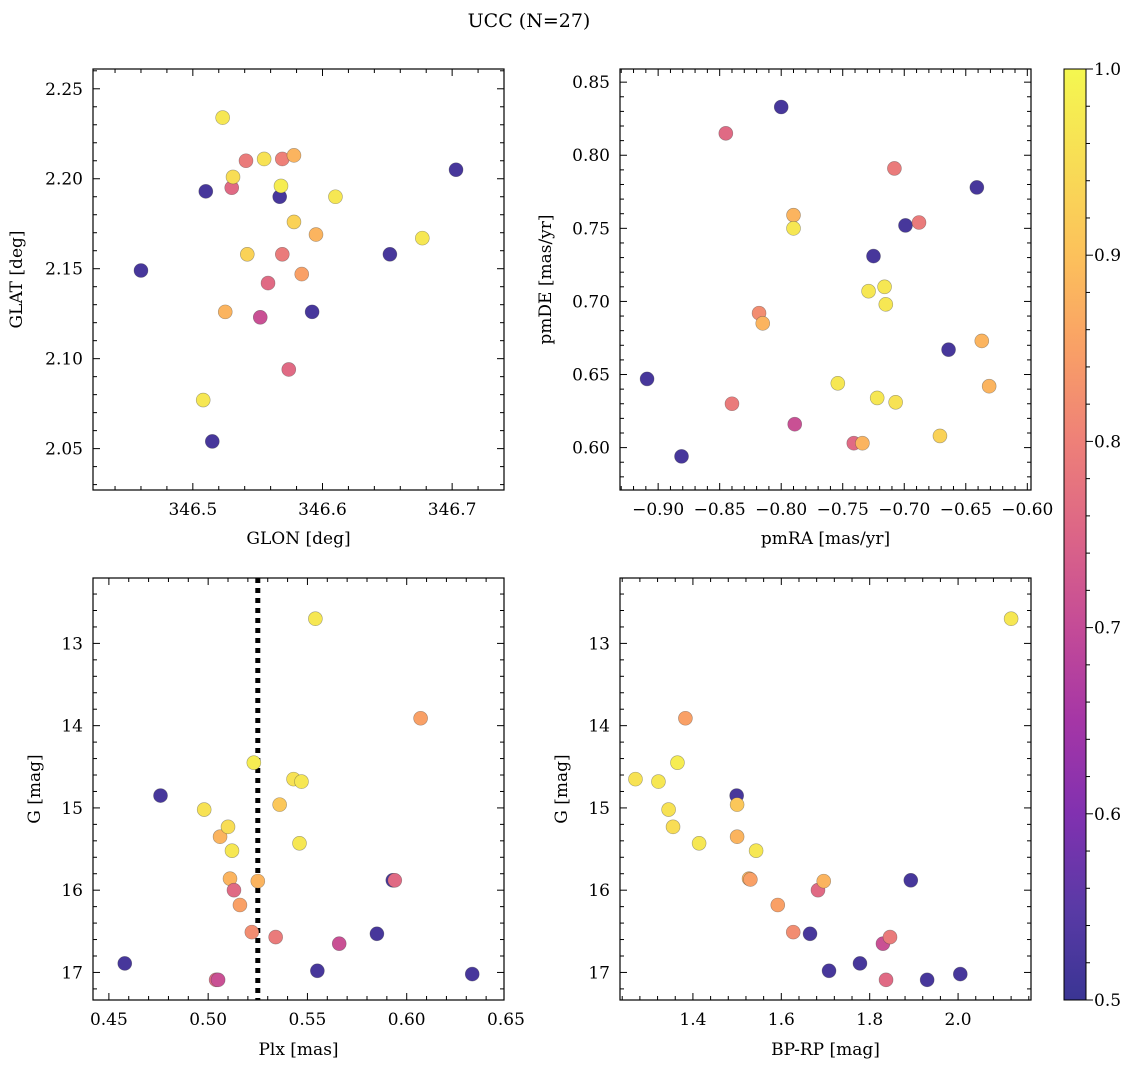  Describe the element at coordinates (308, 1020) in the screenshot. I see `x-tick-label: 0.55` at that location.